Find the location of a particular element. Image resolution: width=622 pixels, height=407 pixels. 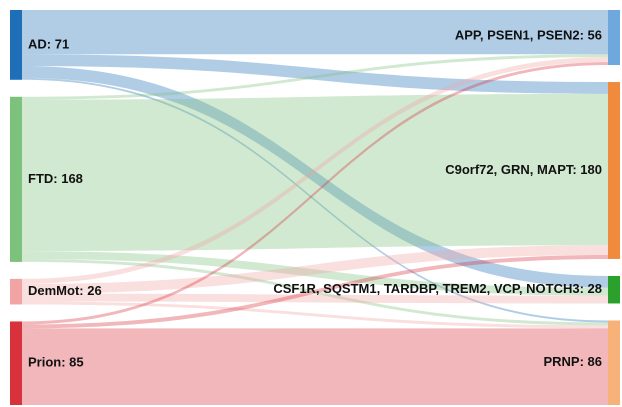

node-label: FTD: 168 is located at coordinates (55, 178).